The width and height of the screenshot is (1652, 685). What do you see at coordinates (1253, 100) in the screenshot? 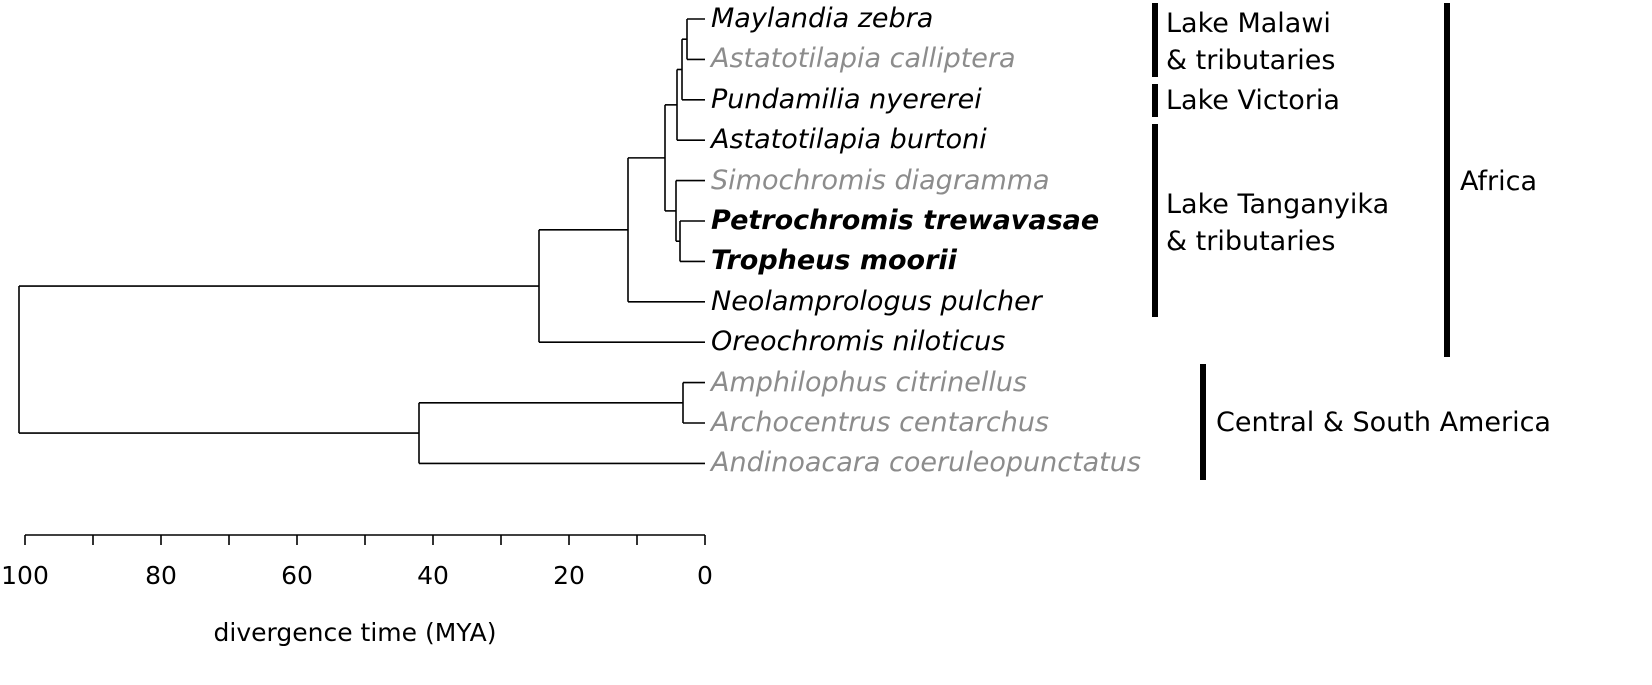
I see `group-label-lake-victoria: Lake Victoria` at bounding box center [1253, 100].